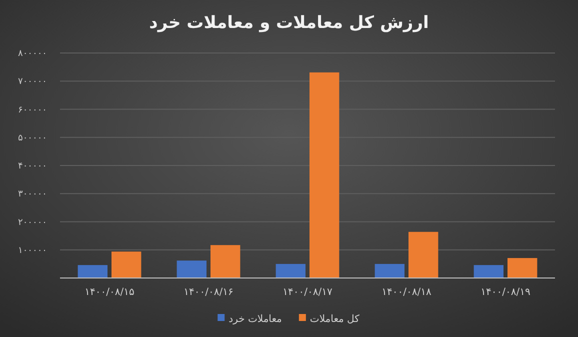  Describe the element at coordinates (32, 54) in the screenshot. I see `ytick: ۸۰۰۰۰۰` at that location.